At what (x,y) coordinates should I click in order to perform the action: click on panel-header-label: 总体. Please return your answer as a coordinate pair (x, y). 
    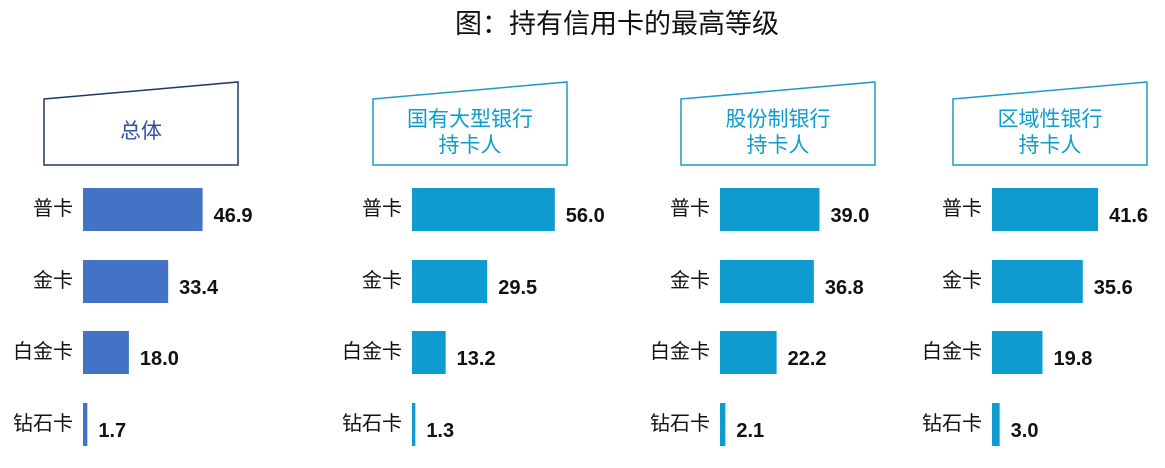
    Looking at the image, I should click on (141, 131).